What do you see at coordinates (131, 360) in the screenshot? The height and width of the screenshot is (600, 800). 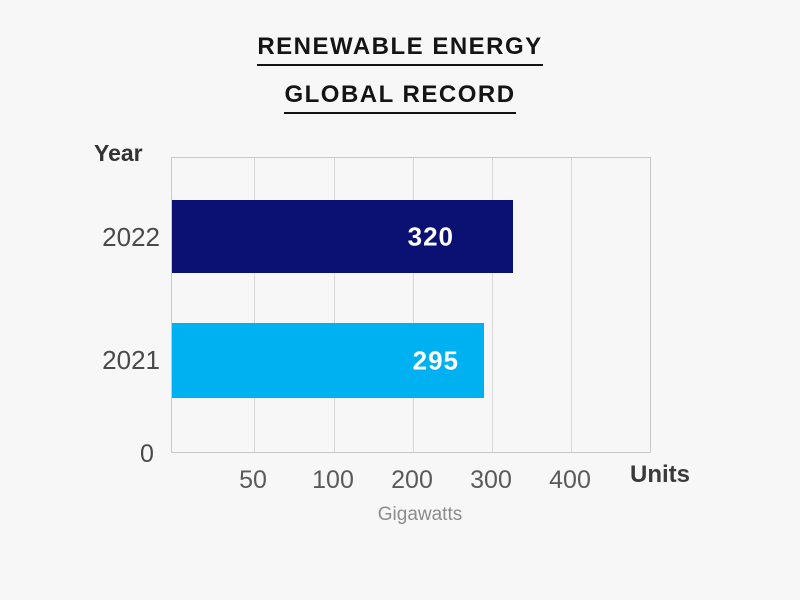 I see `y-tick-2021: 2021` at bounding box center [131, 360].